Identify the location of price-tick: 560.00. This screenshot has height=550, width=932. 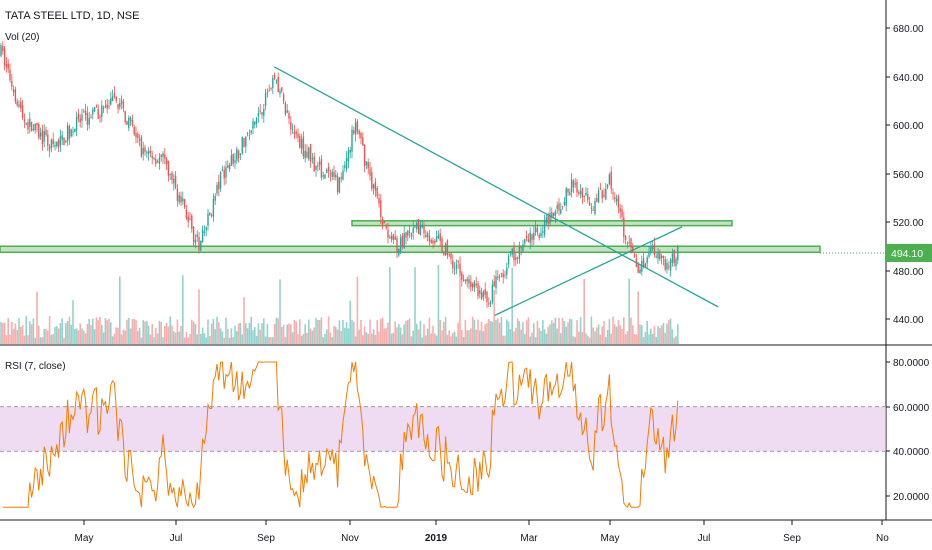
(905, 175).